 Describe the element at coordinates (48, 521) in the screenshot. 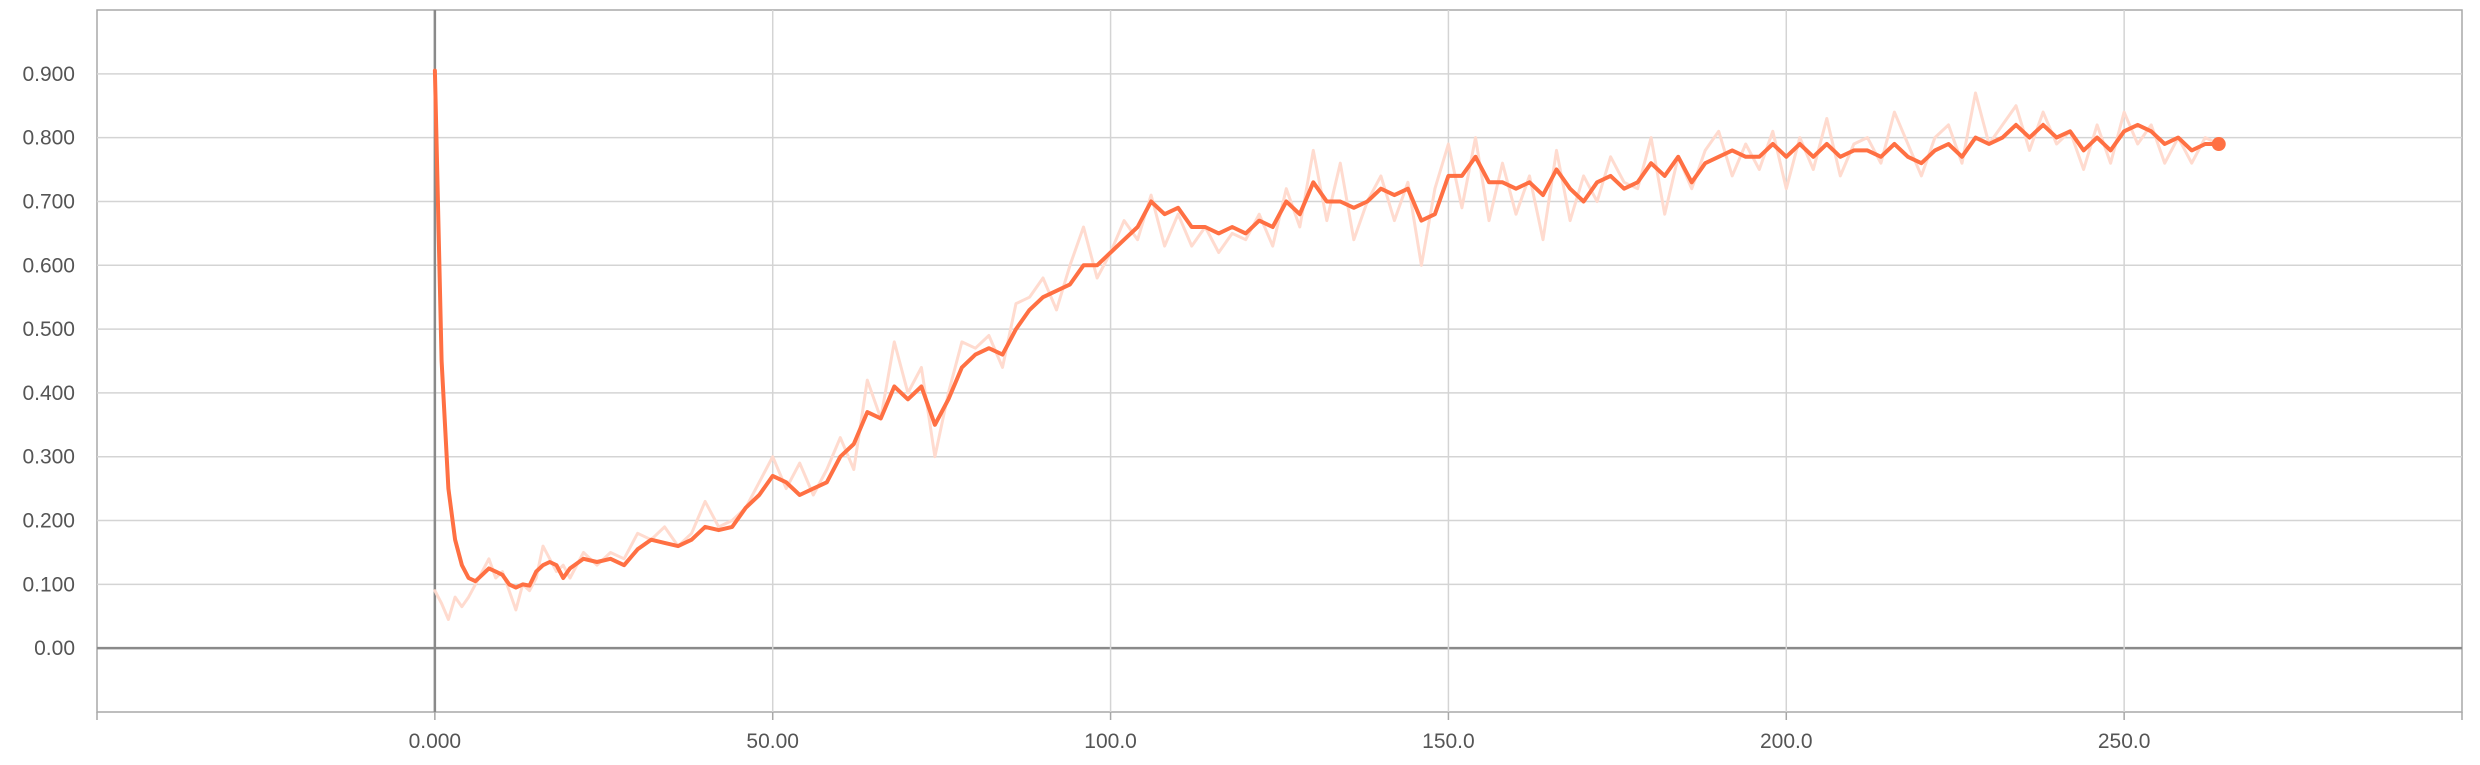

I see `y-tick-label: 0.200` at that location.